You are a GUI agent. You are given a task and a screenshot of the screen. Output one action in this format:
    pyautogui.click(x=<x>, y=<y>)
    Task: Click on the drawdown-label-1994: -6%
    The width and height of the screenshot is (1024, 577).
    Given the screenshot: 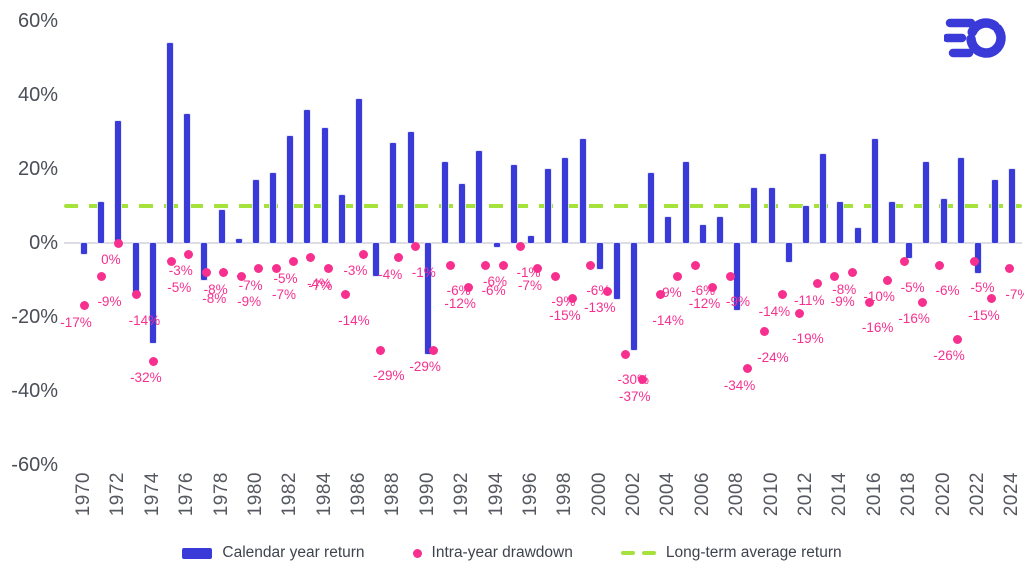 What is the action you would take?
    pyautogui.click(x=495, y=282)
    